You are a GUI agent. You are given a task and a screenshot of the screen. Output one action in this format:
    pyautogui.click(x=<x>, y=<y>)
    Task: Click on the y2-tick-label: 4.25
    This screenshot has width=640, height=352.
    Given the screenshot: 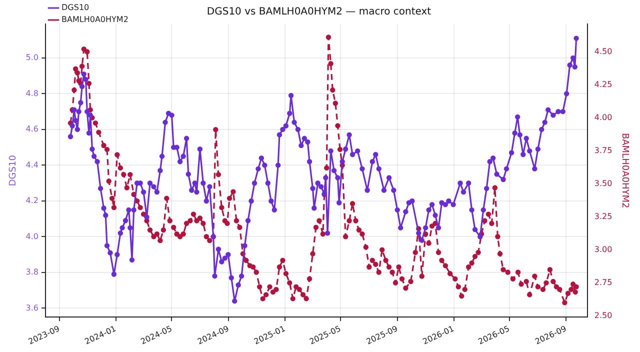 What is the action you would take?
    pyautogui.click(x=603, y=84)
    